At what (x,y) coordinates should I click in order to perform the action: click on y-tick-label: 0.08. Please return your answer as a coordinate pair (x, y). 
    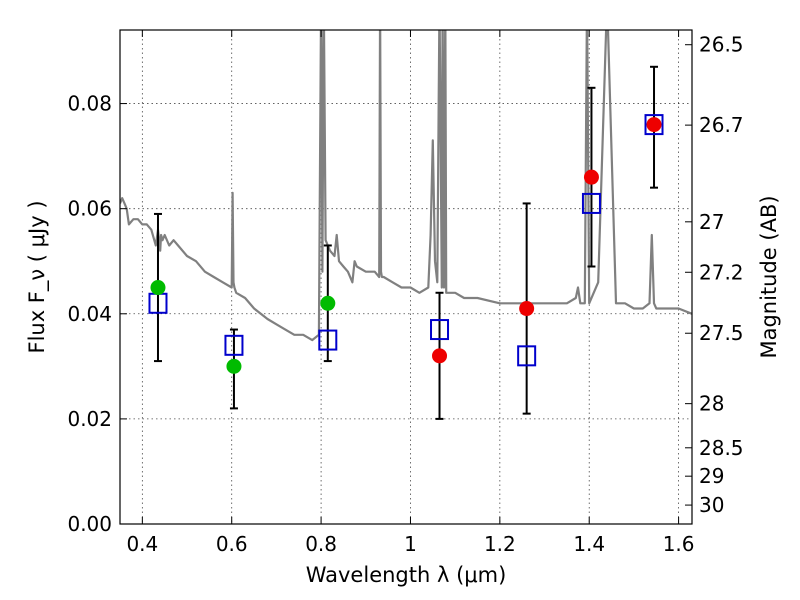
    Looking at the image, I should click on (89, 104).